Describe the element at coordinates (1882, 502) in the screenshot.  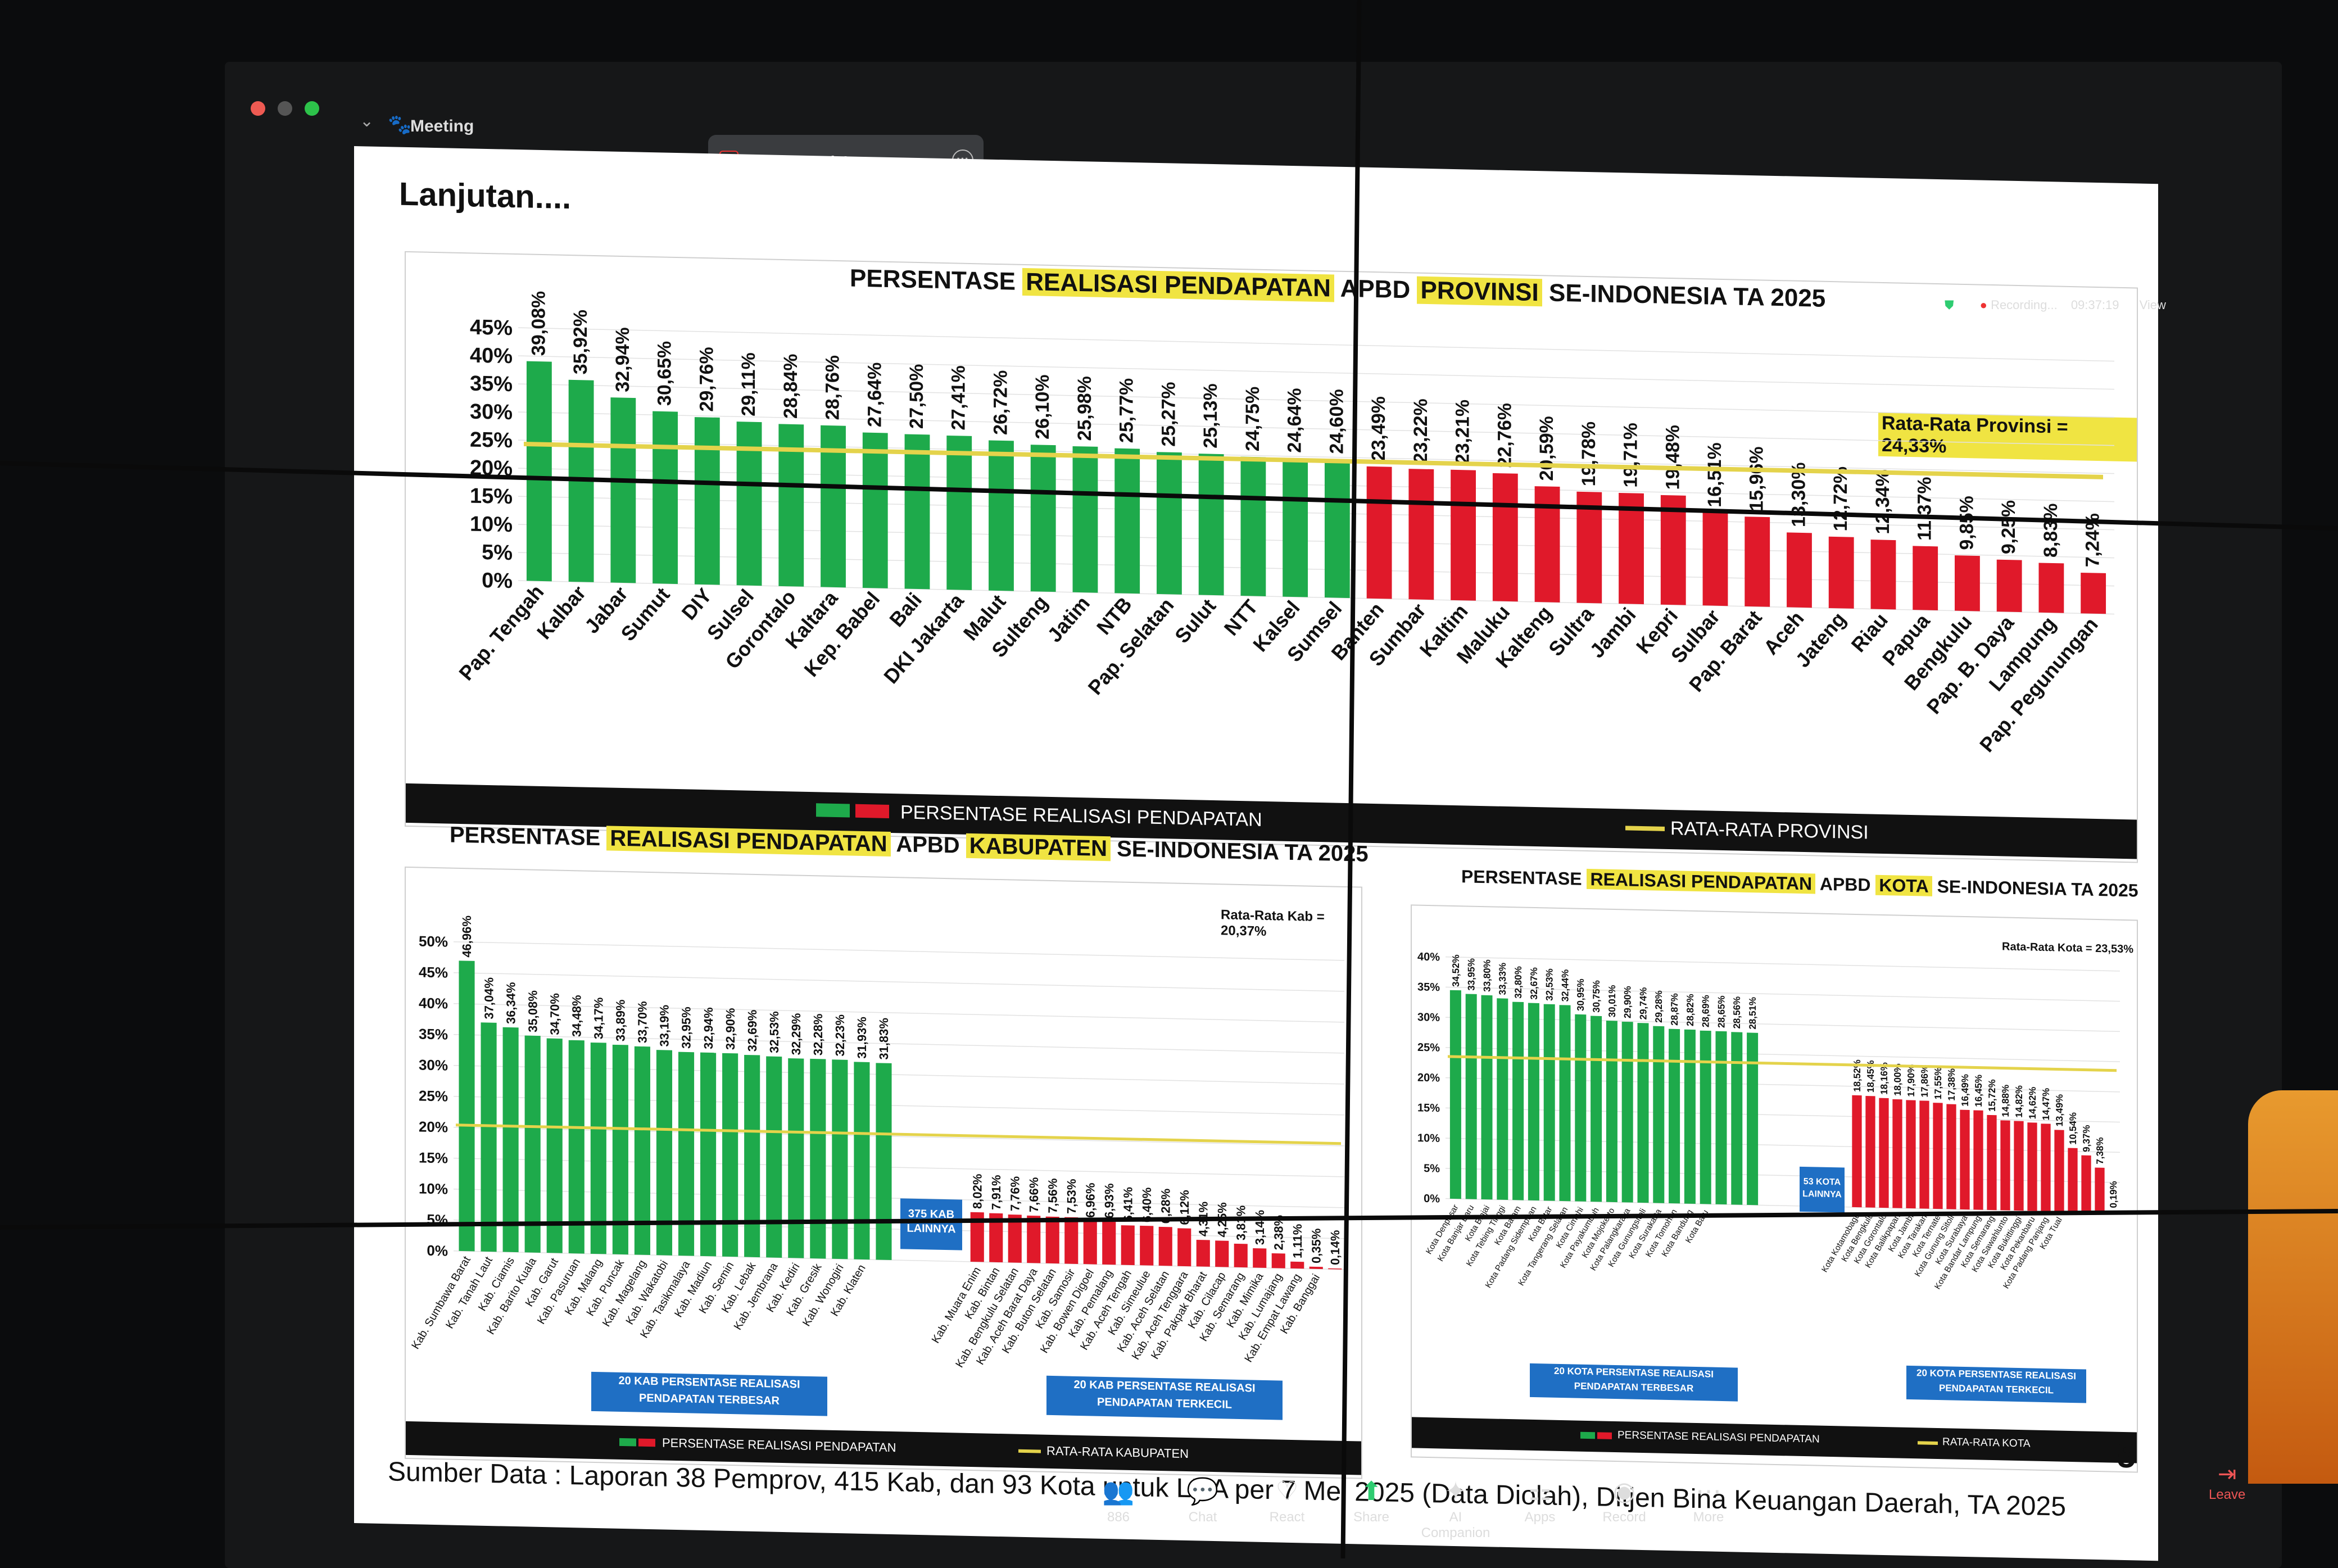
I see `bar-value-label: 12,34%` at that location.